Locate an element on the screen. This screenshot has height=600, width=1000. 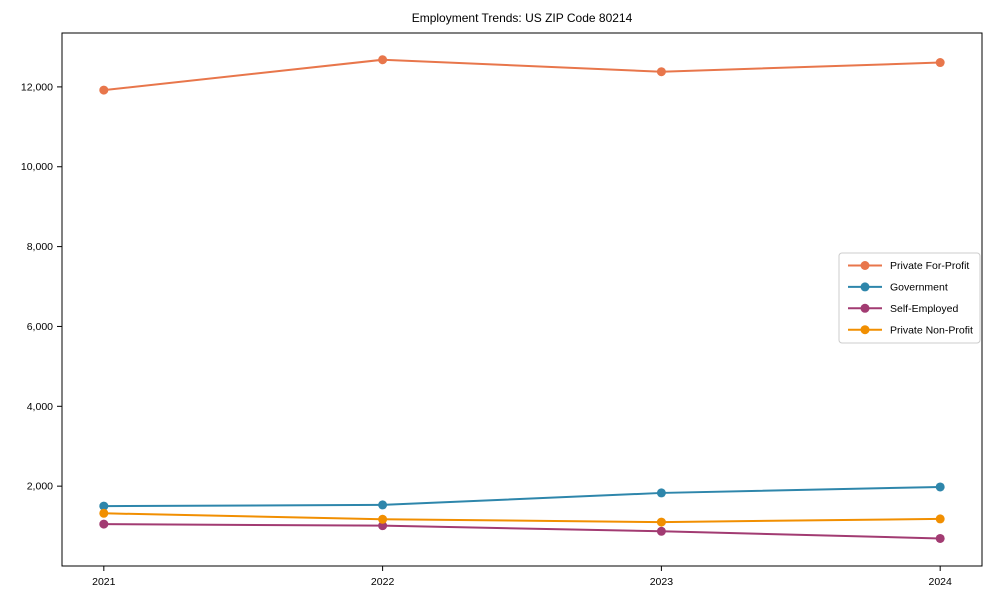
series-line-self-employed is located at coordinates (522, 531).